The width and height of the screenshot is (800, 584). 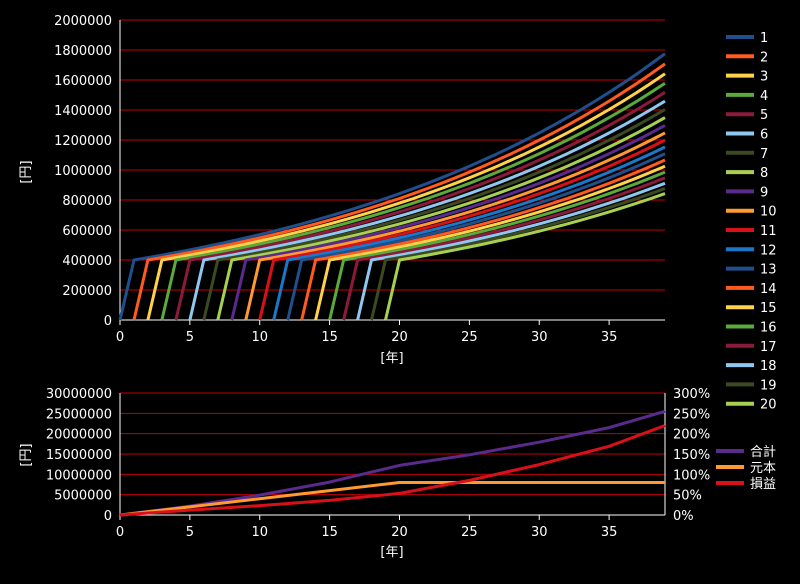 What do you see at coordinates (691, 455) in the screenshot?
I see `chart2-y2tick-label: 150%` at bounding box center [691, 455].